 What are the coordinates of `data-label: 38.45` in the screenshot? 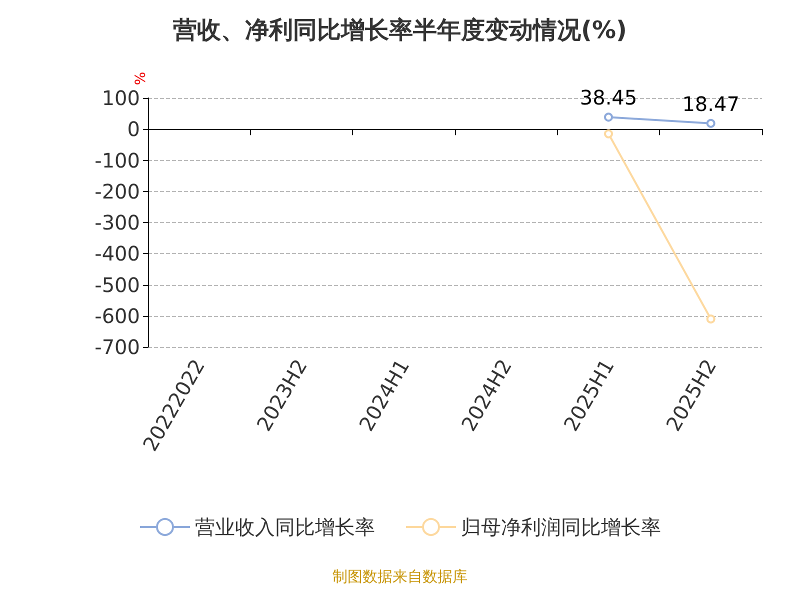 It's located at (609, 98).